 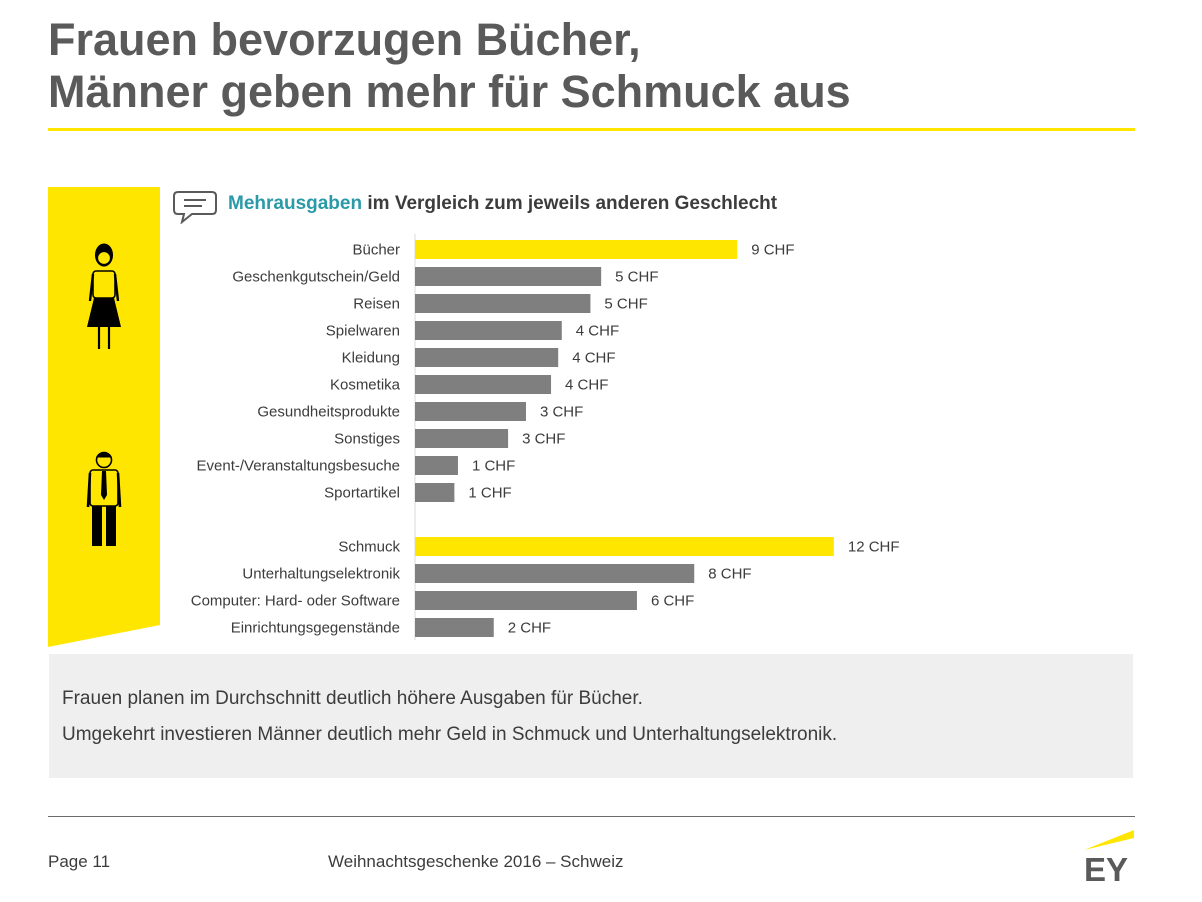 What do you see at coordinates (79, 861) in the screenshot?
I see `page-number: Page 11` at bounding box center [79, 861].